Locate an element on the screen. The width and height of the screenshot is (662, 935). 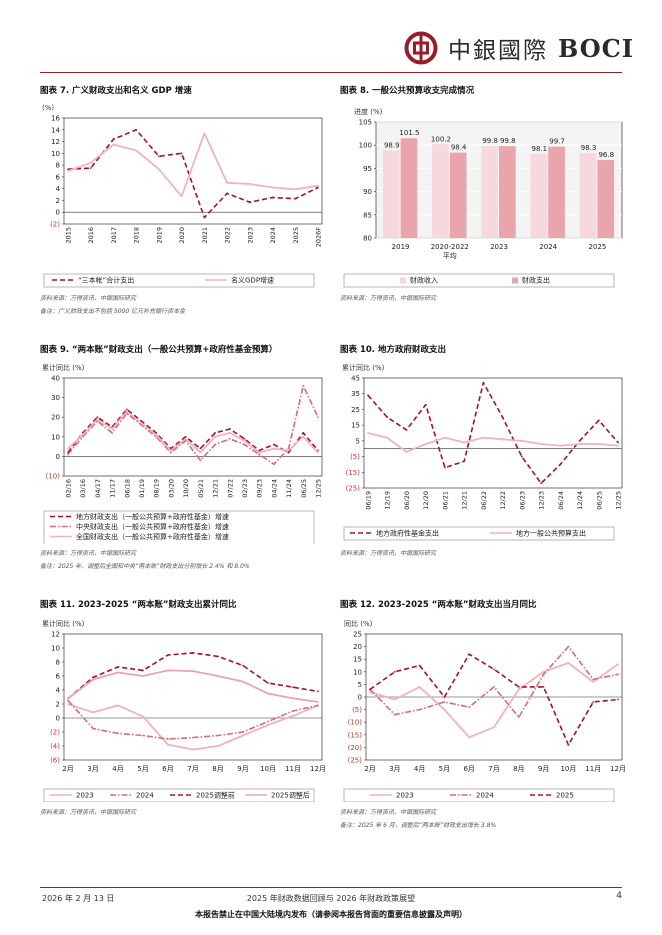
c7-x-tick-label: 2020 is located at coordinates (182, 235).